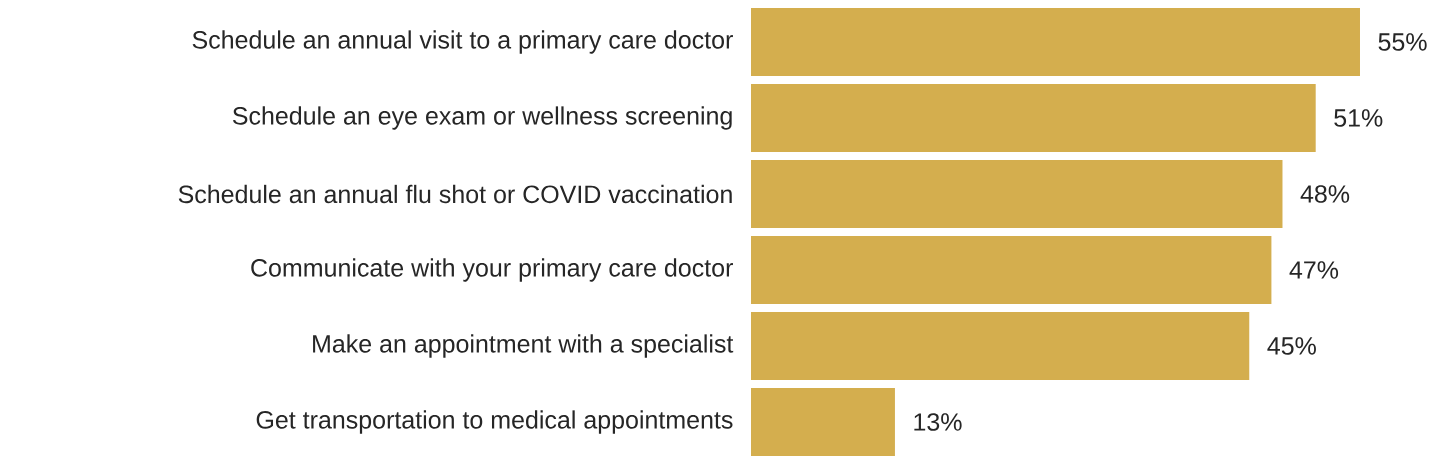 The width and height of the screenshot is (1441, 462). I want to click on y-tick-label: Schedule an eye exam or wellness screening, so click(482, 118).